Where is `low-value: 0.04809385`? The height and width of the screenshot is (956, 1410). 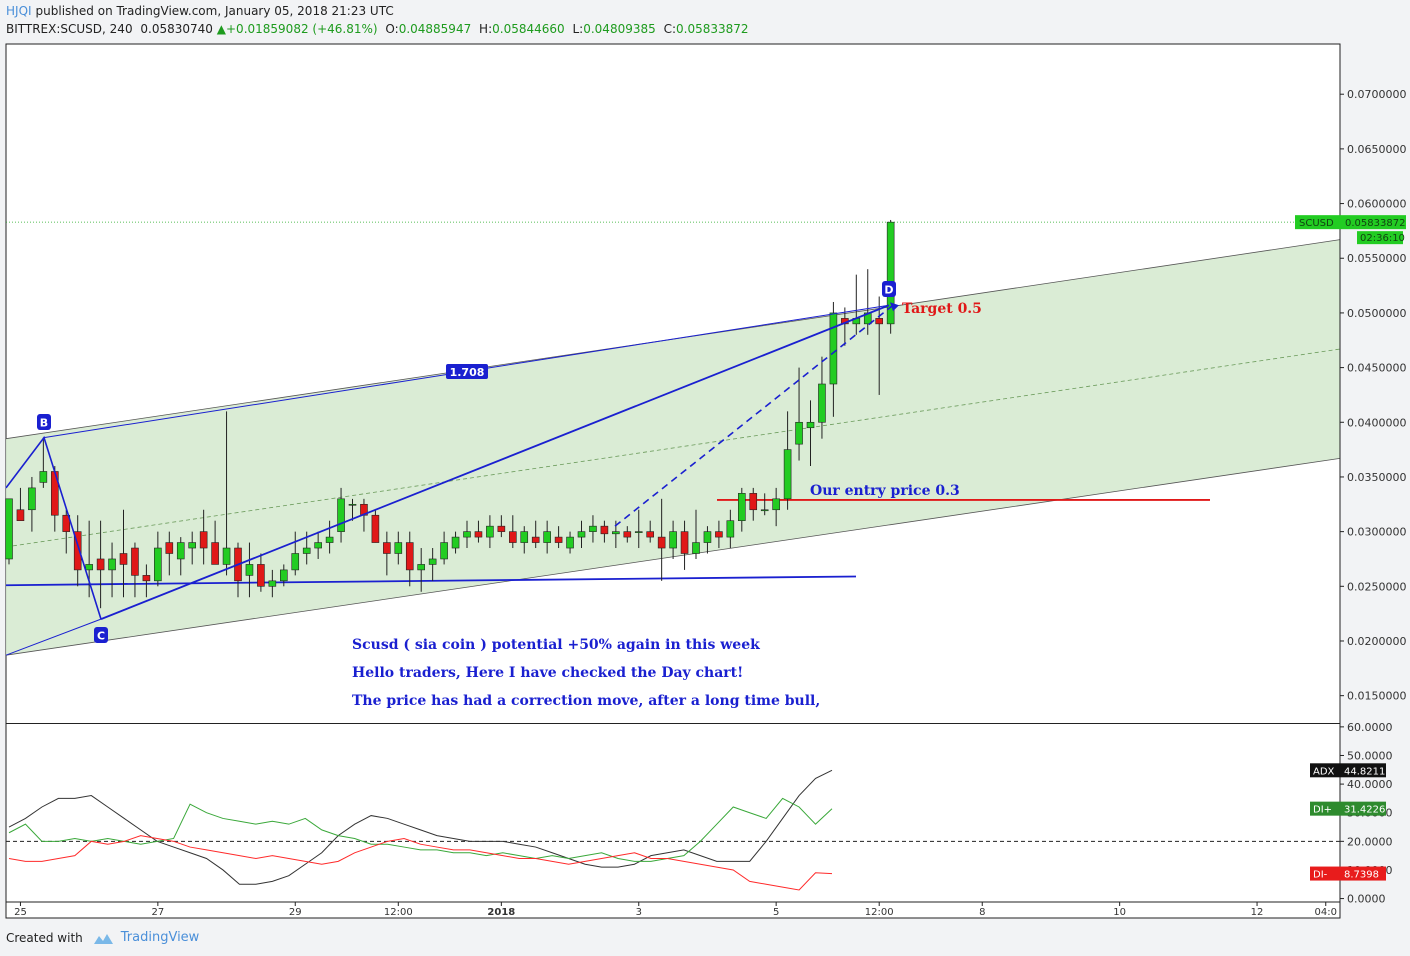 low-value: 0.04809385 is located at coordinates (619, 29).